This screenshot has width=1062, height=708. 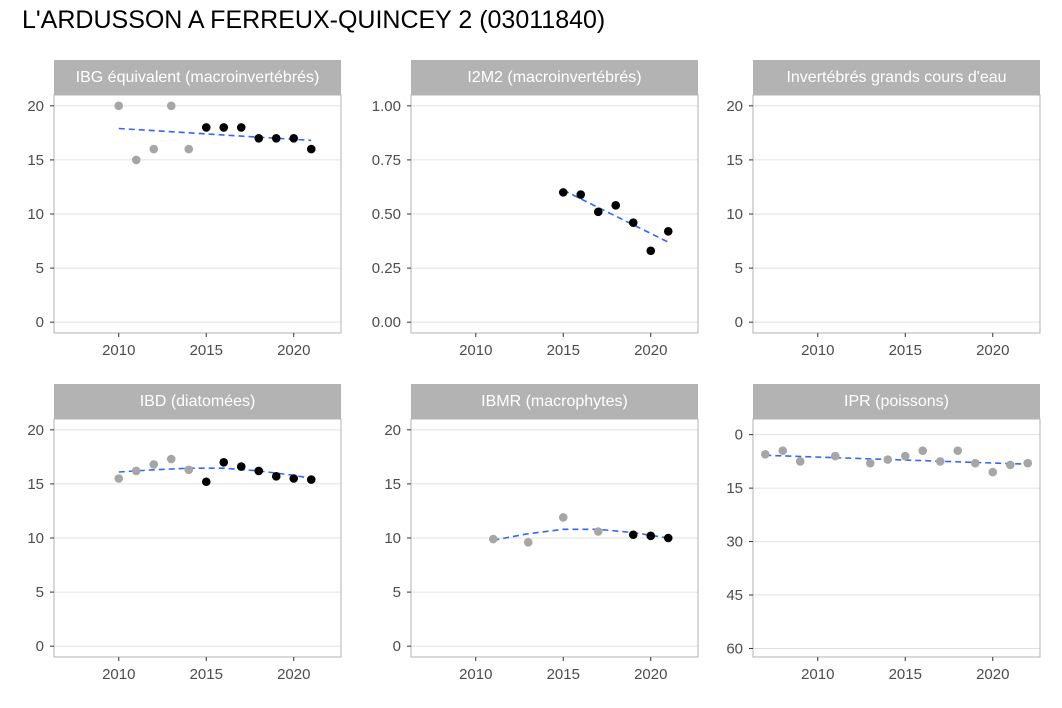 I want to click on facet-title: IPR (poissons), so click(x=896, y=401).